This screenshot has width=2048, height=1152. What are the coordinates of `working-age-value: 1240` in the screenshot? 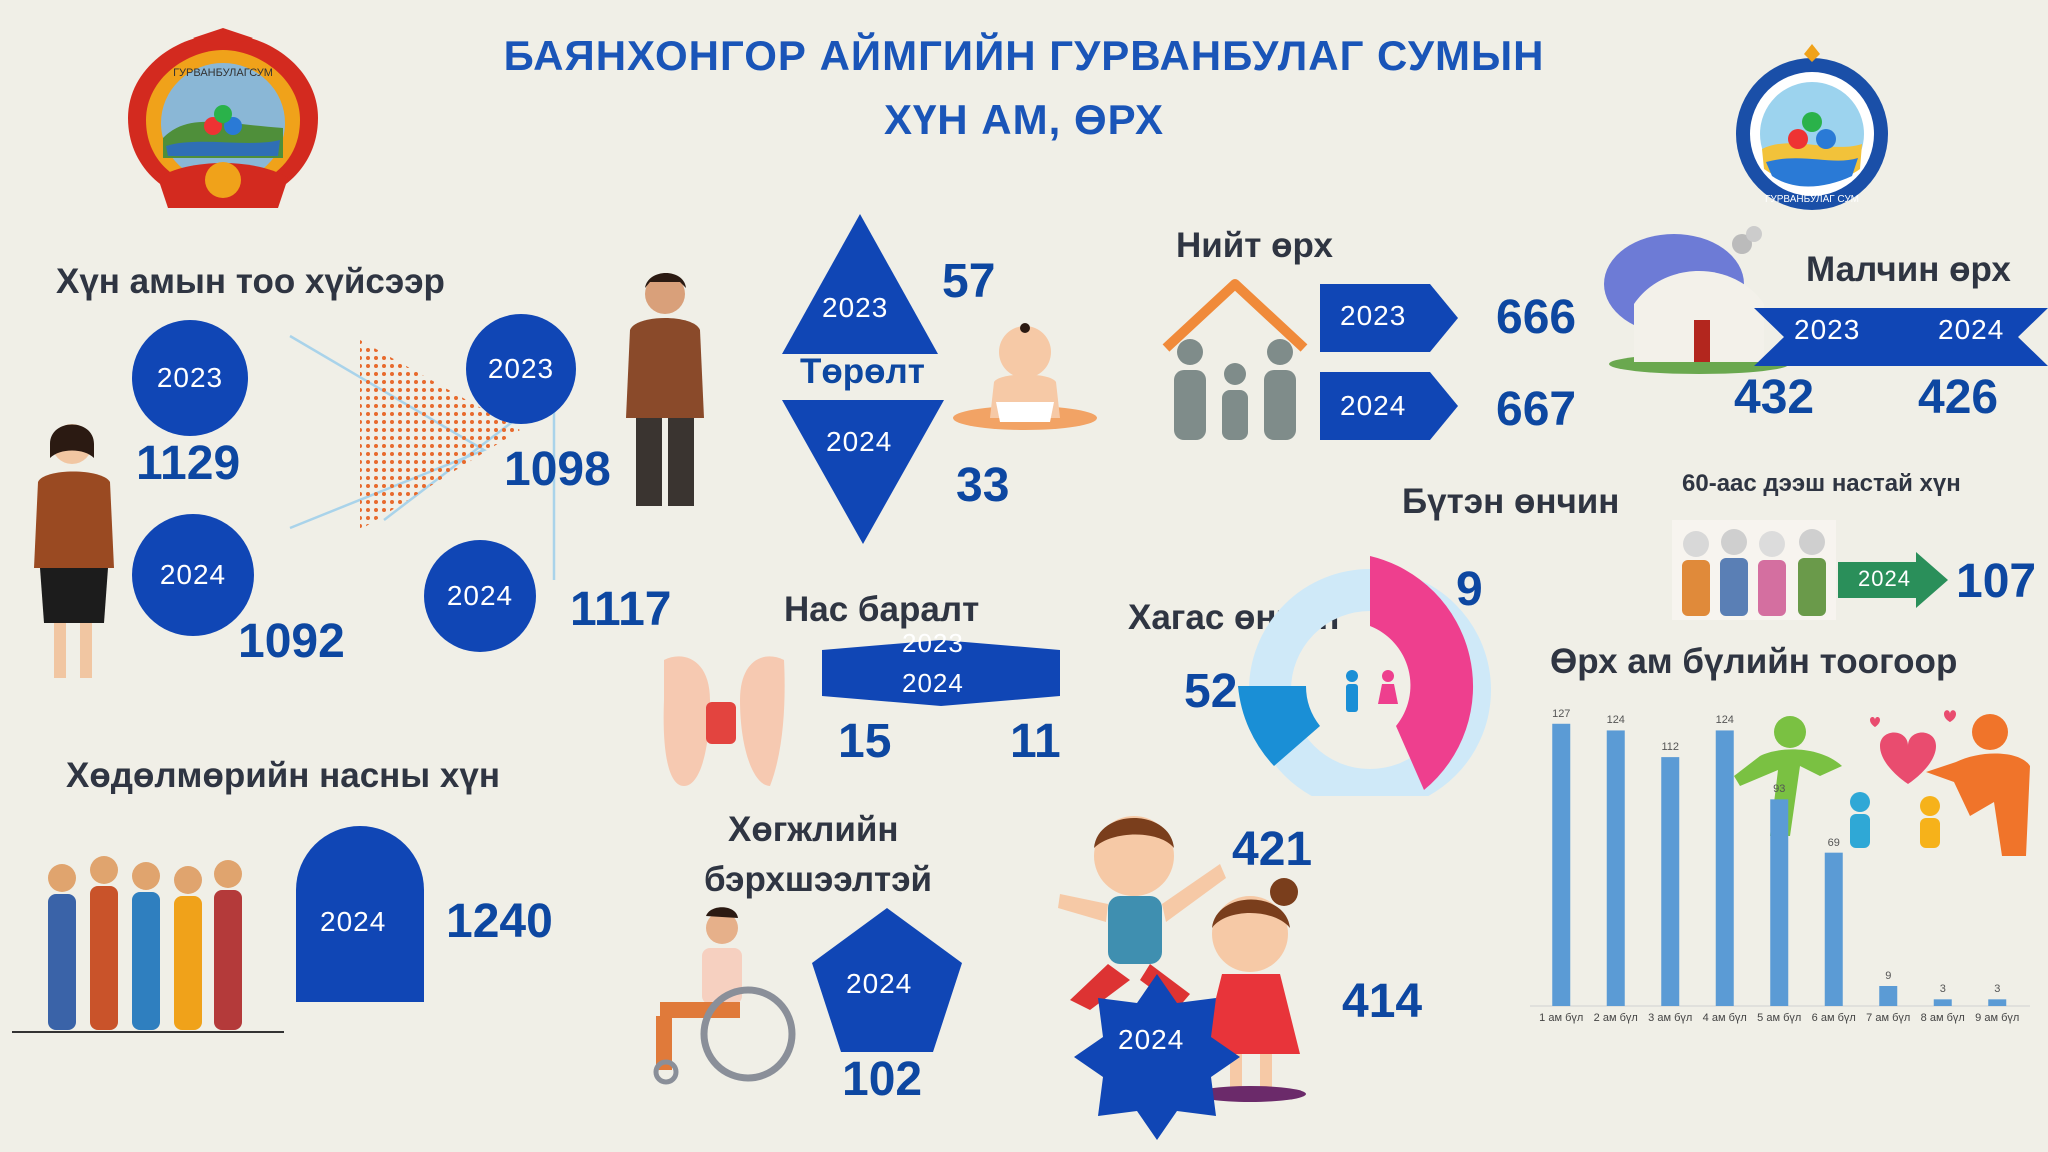 It's located at (499, 921).